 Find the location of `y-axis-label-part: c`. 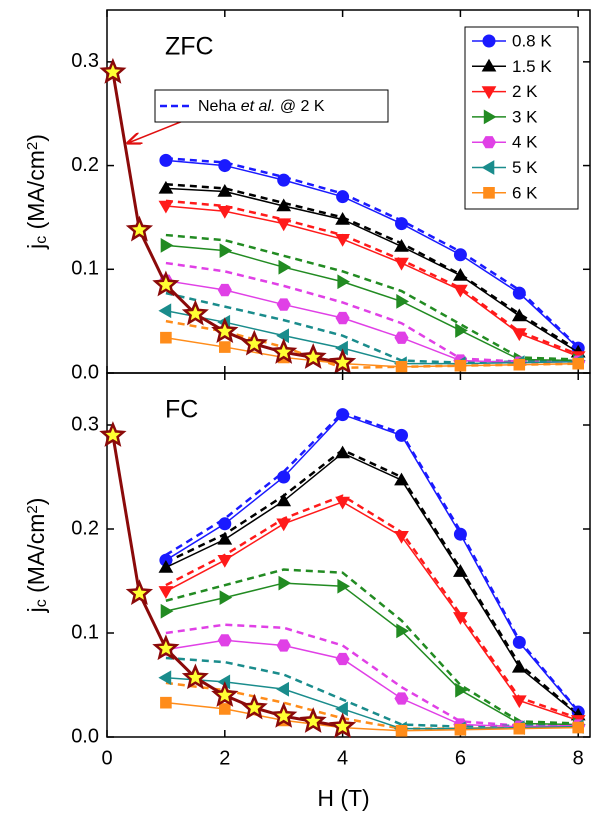

y-axis-label-part: c is located at coordinates (41, 603).